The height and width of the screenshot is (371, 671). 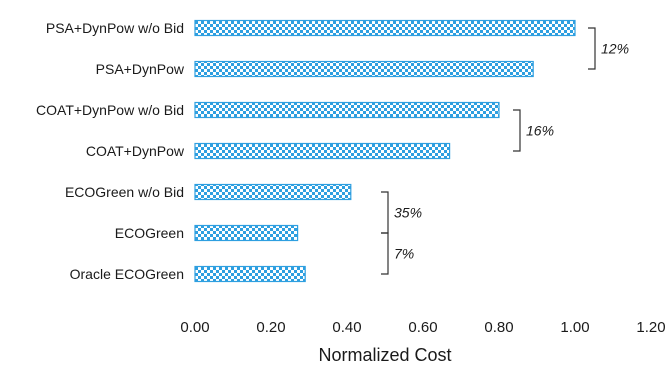 I want to click on annotation-label: 7%, so click(x=404, y=254).